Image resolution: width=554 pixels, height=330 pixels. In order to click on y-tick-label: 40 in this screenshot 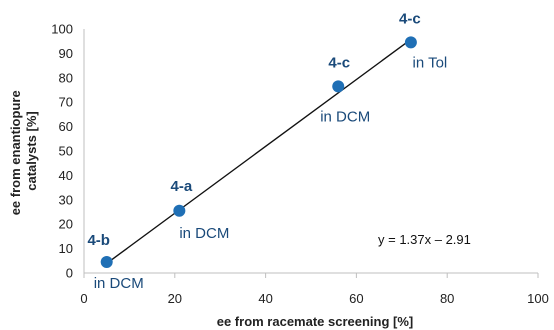, I will do `click(66, 175)`.